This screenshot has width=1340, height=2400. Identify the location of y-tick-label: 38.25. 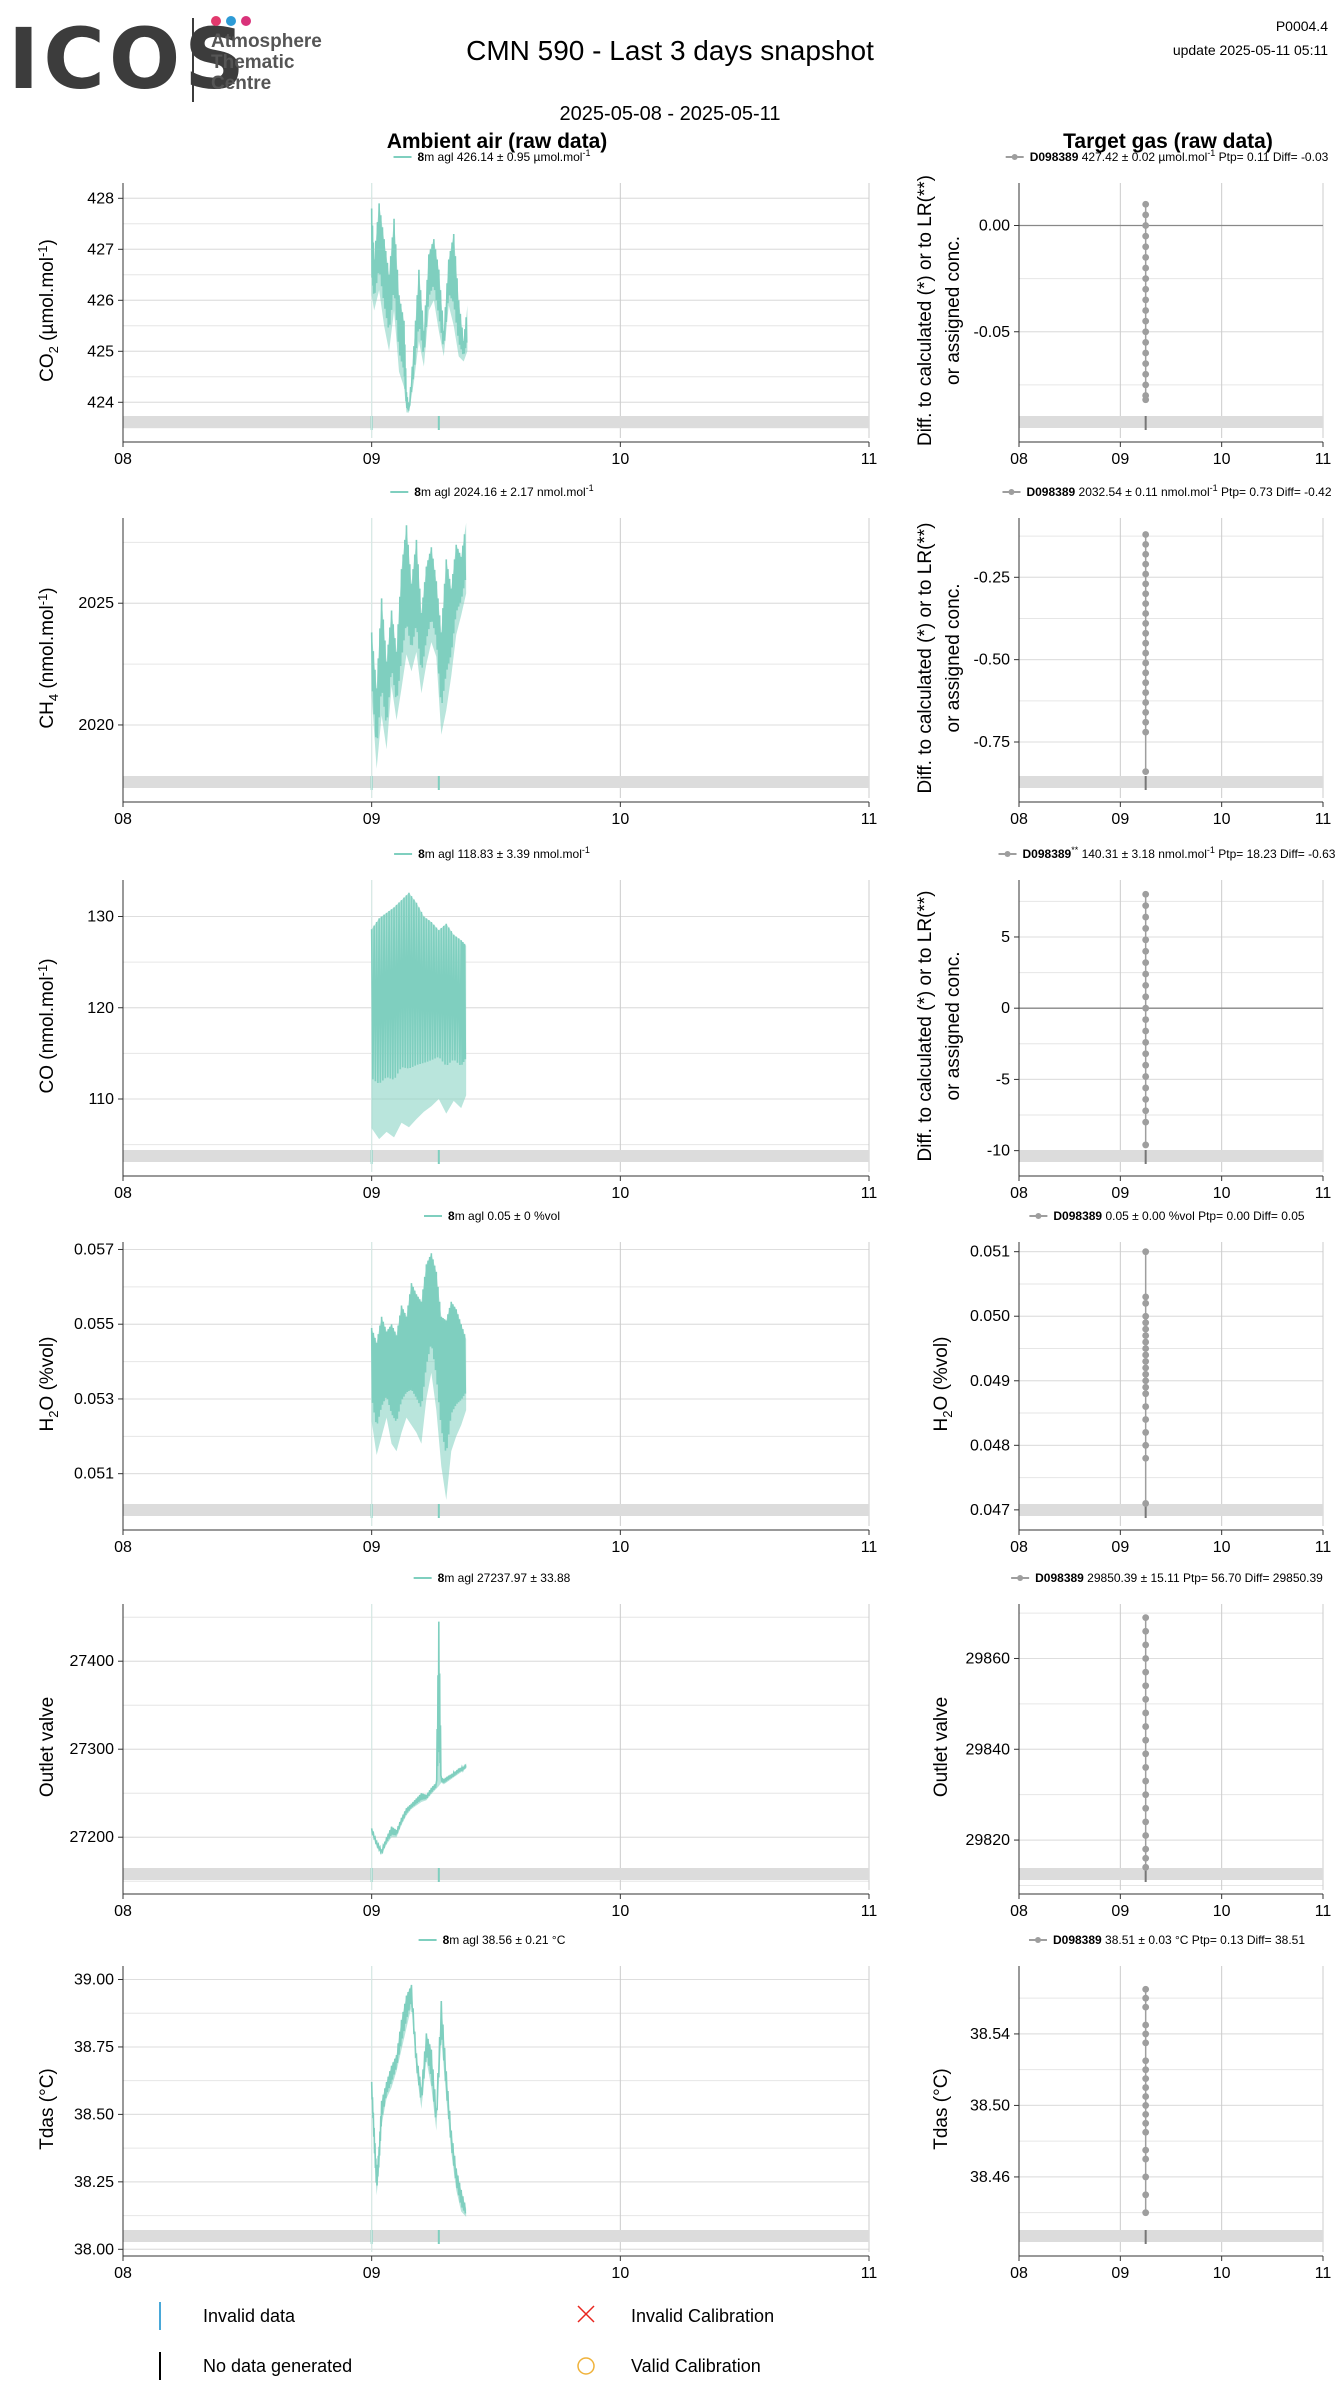
(94, 2182).